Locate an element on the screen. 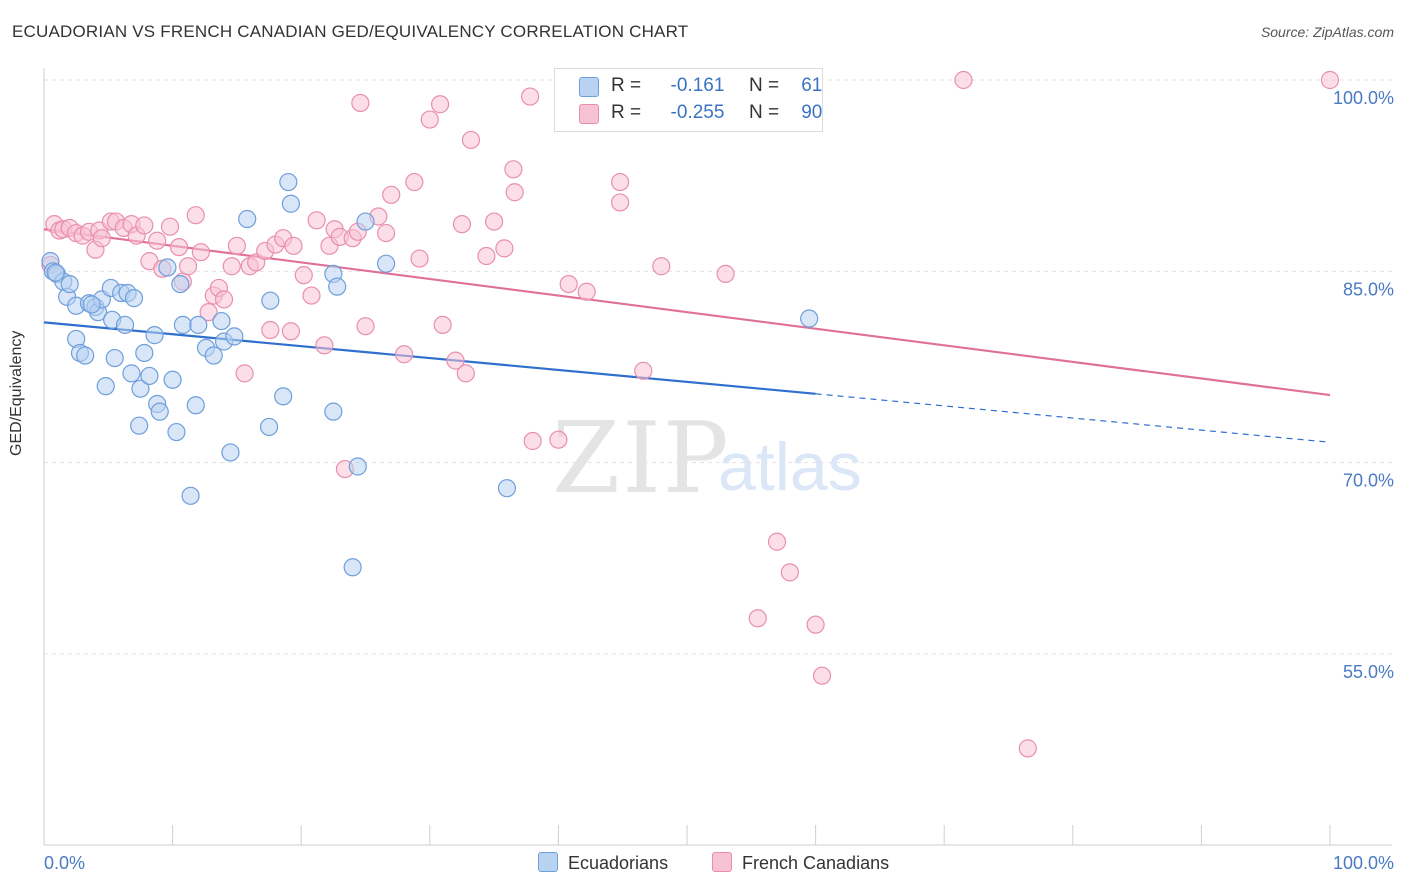  bottom-legend-ecuadorians: Ecuadorians is located at coordinates (603, 863).